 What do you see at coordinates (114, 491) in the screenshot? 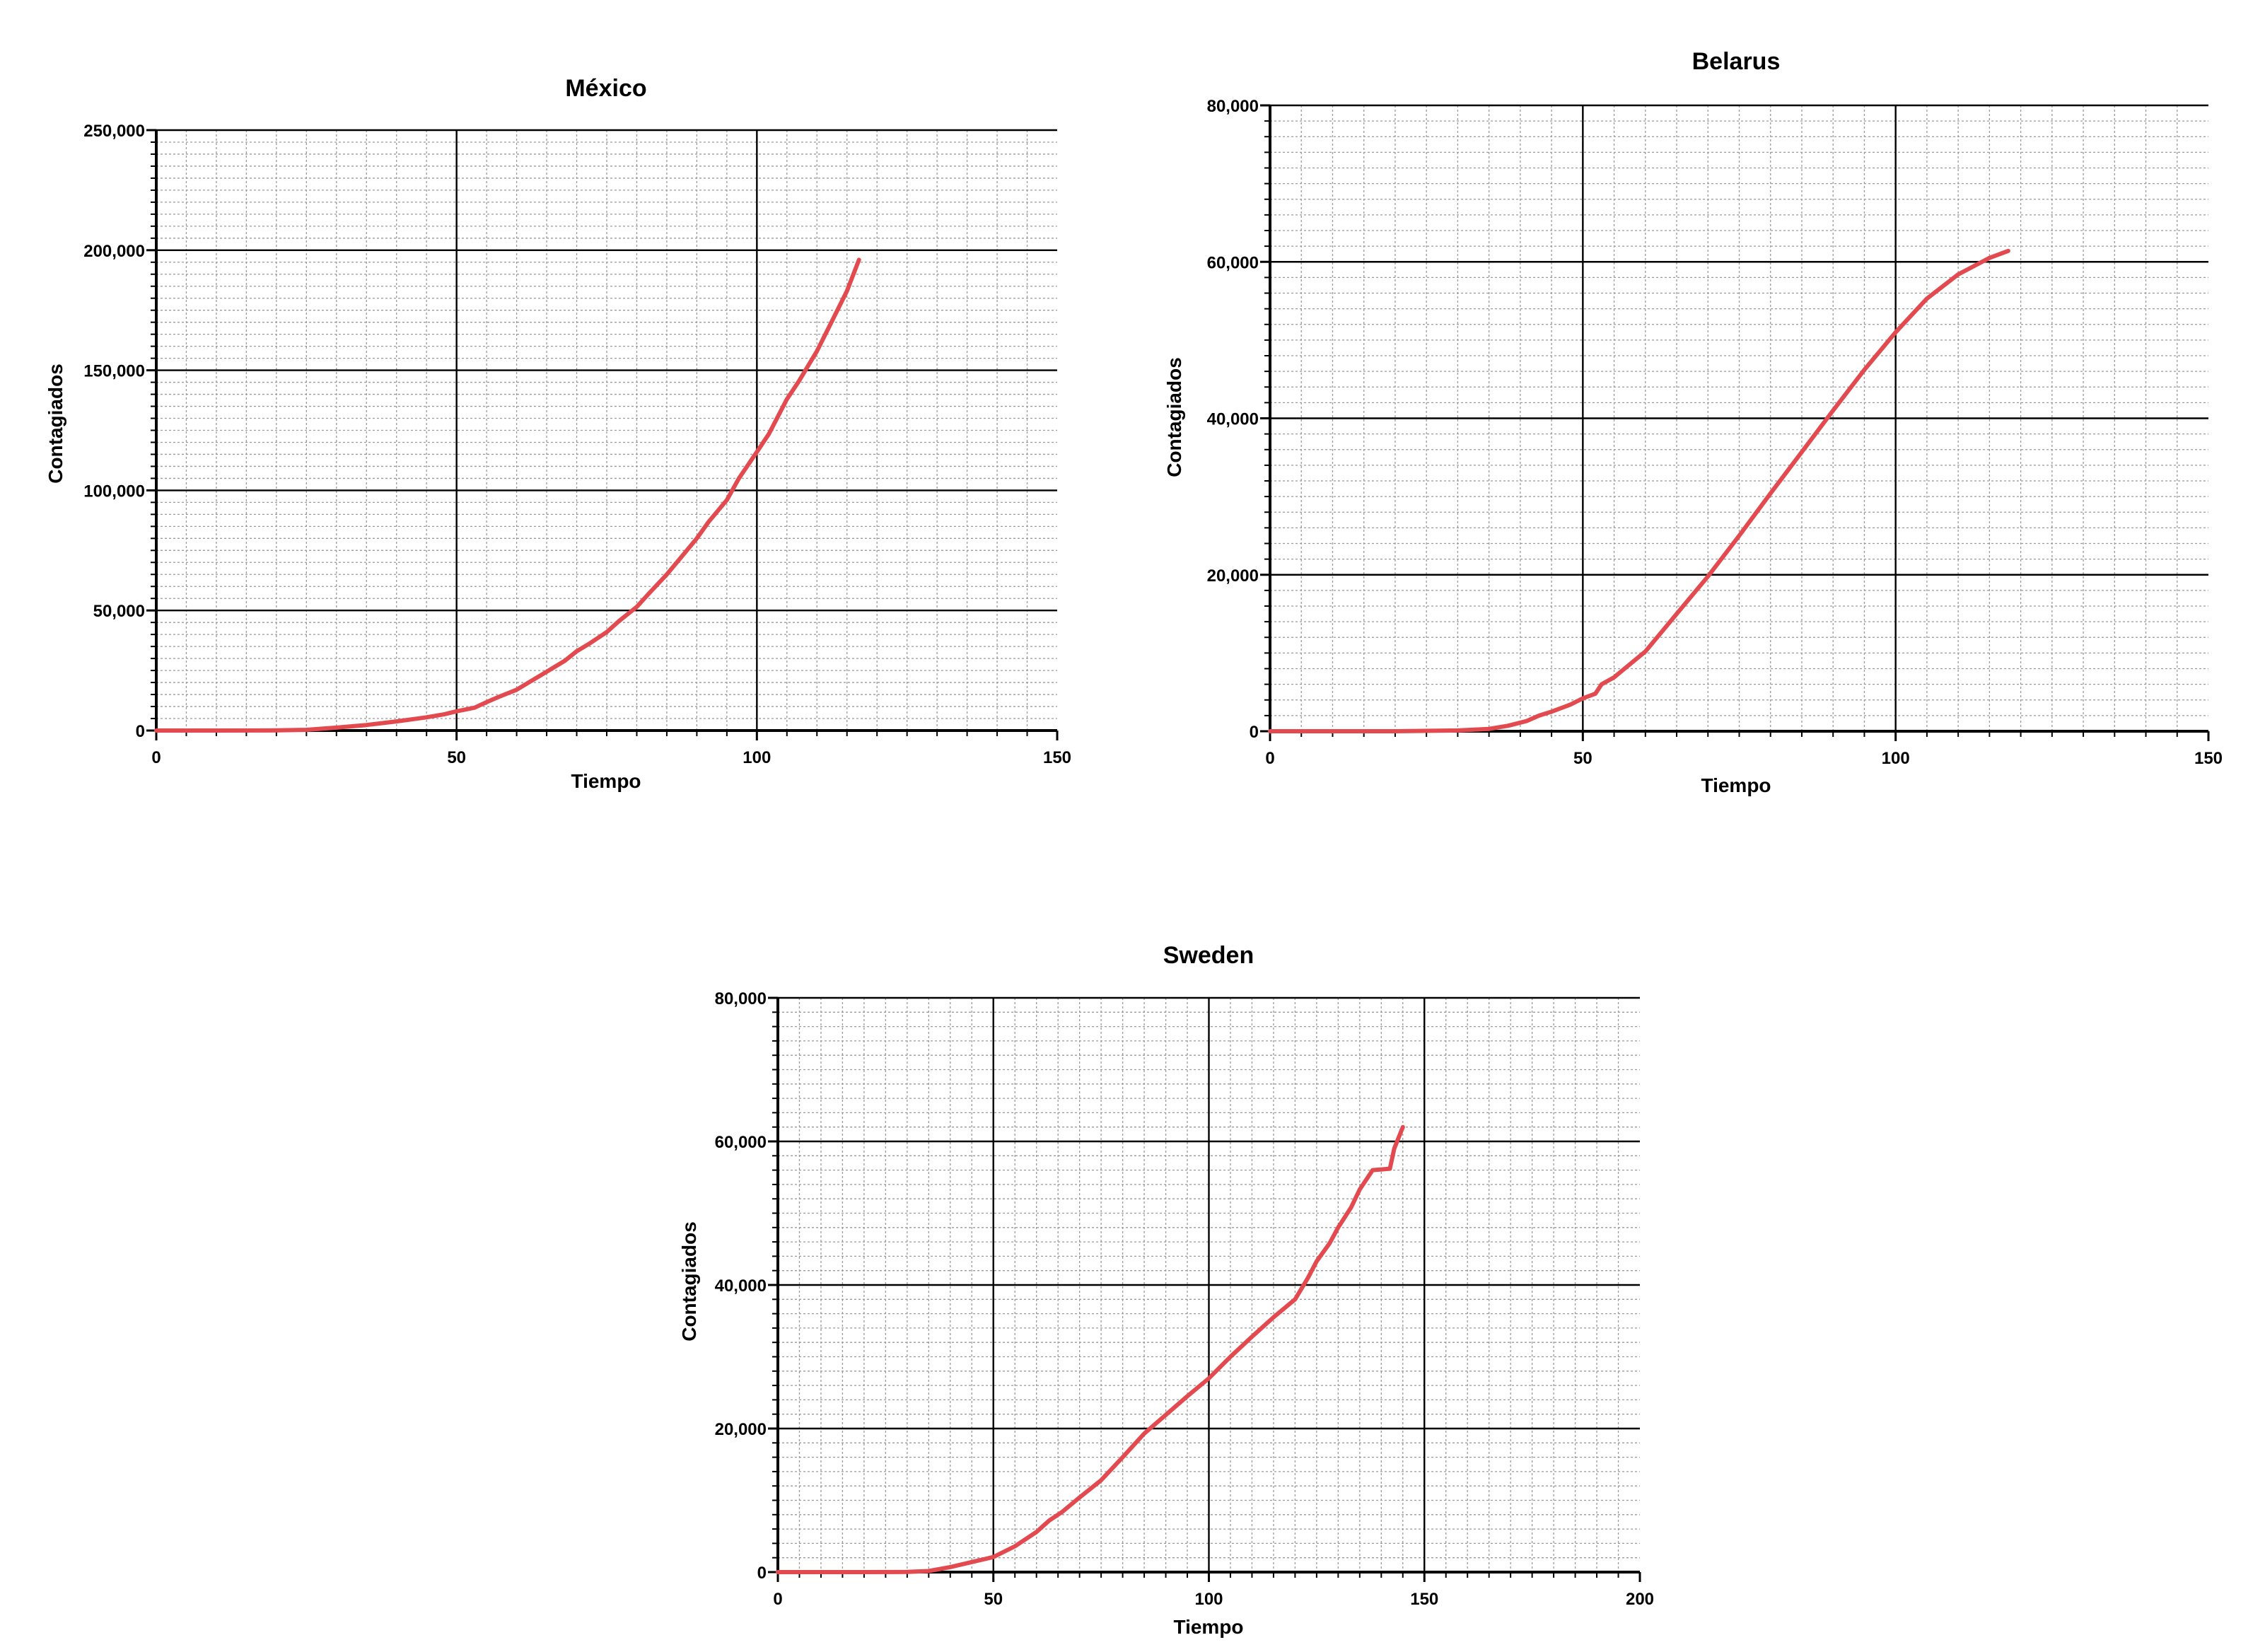
I see `y-tick-label: 100,000` at bounding box center [114, 491].